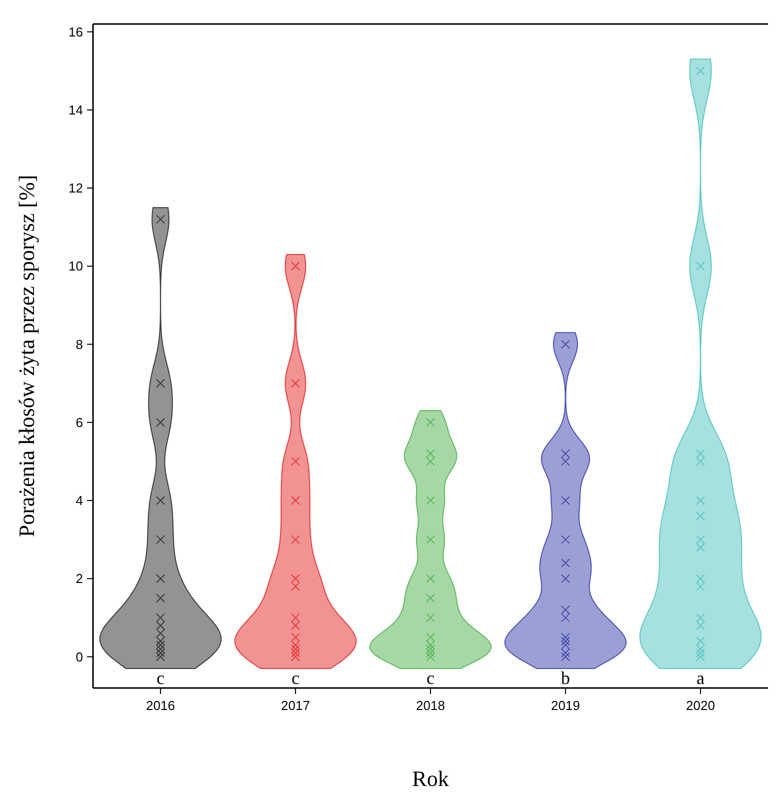 The image size is (778, 799). Describe the element at coordinates (75, 266) in the screenshot. I see `y-tick-label: 10` at that location.